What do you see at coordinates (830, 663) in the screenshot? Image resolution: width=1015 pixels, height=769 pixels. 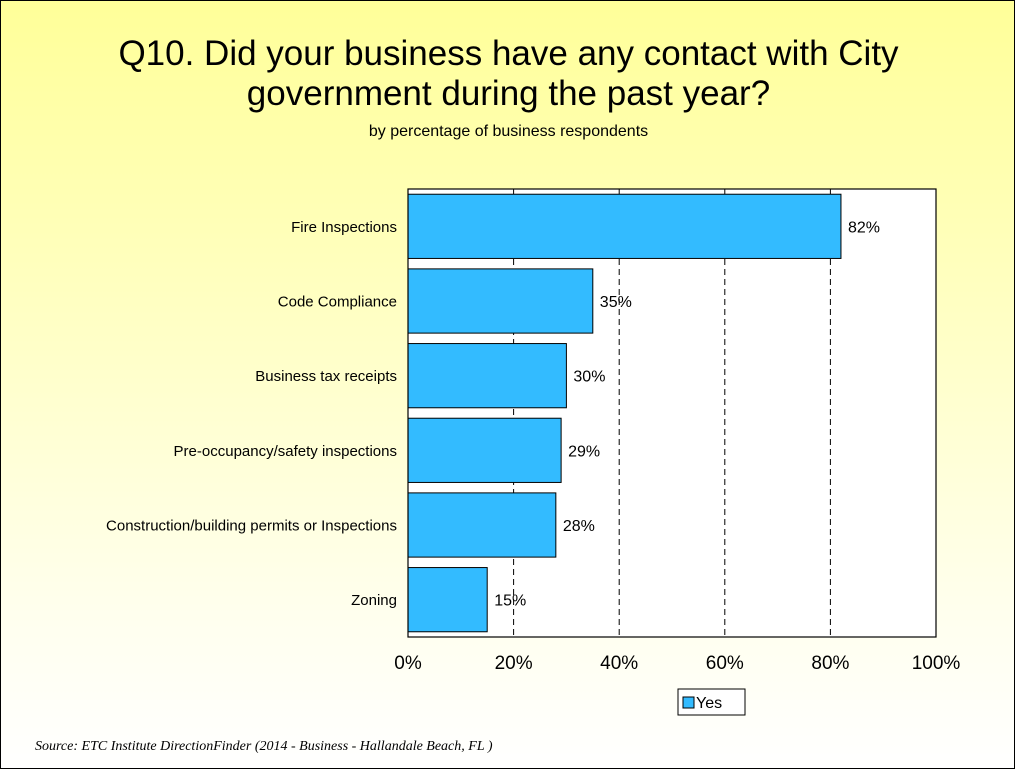 I see `x-tick-label: 80%` at bounding box center [830, 663].